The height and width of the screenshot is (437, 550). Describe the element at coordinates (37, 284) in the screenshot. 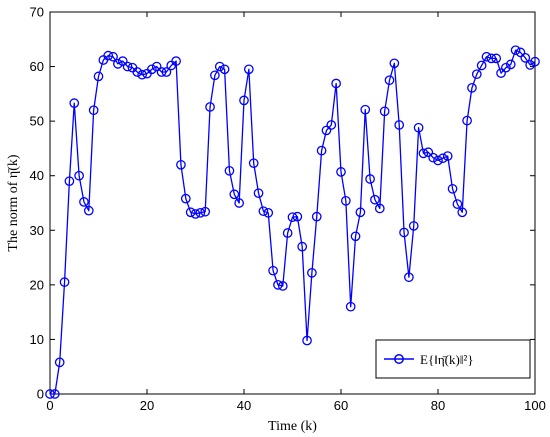

I see `y-tick-label: 20` at that location.